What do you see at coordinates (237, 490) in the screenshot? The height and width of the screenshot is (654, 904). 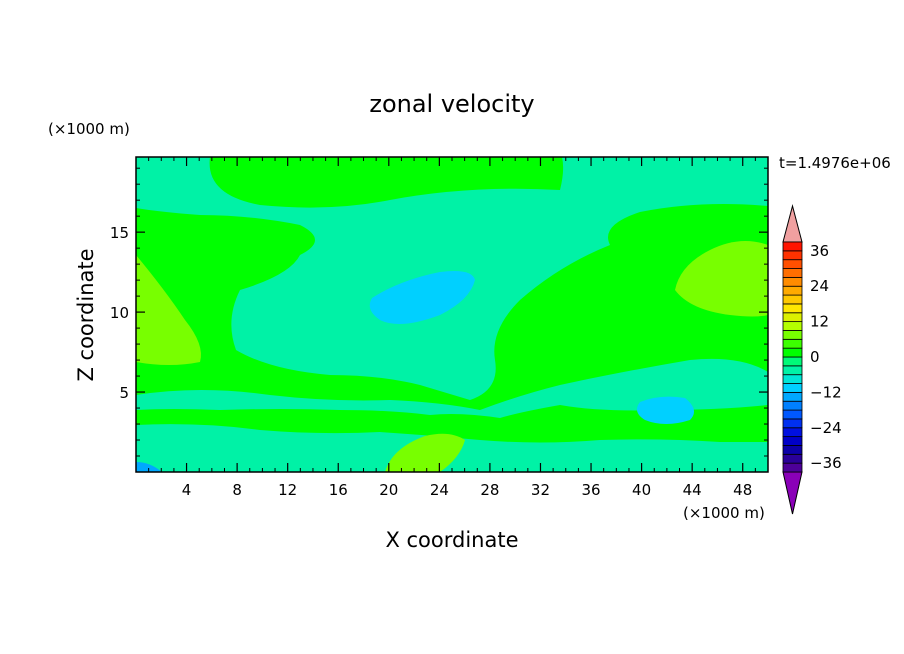 I see `x-tick-label: 8` at bounding box center [237, 490].